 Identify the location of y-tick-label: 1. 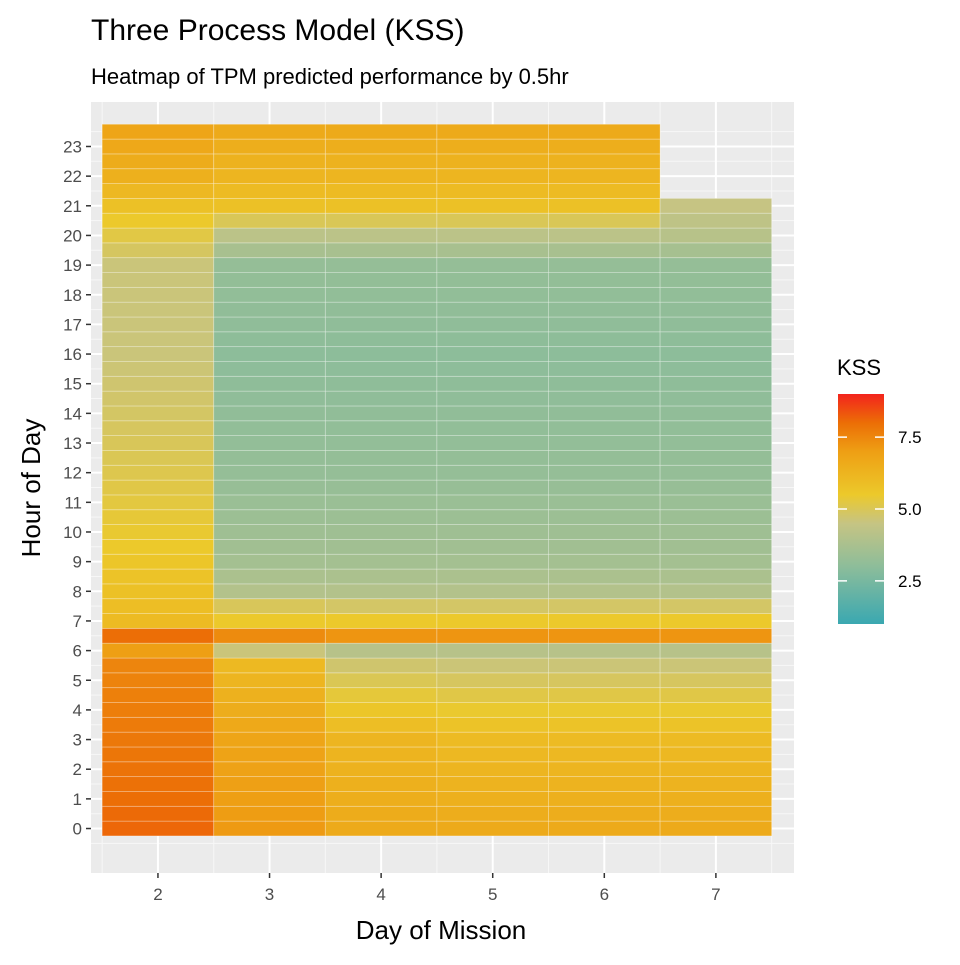
(77, 799).